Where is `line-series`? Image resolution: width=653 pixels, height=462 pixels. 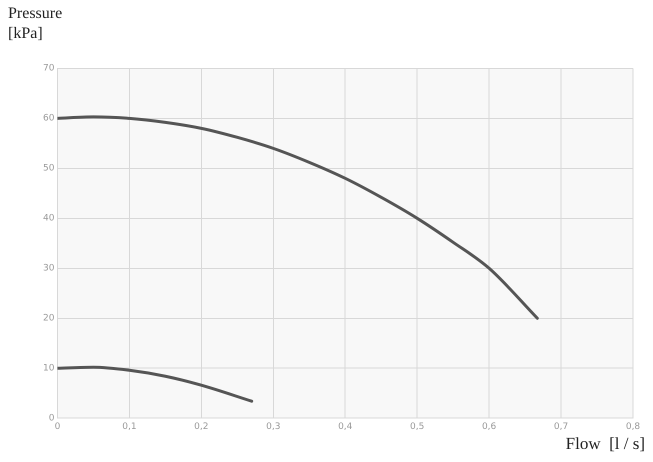
line-series is located at coordinates (155, 384).